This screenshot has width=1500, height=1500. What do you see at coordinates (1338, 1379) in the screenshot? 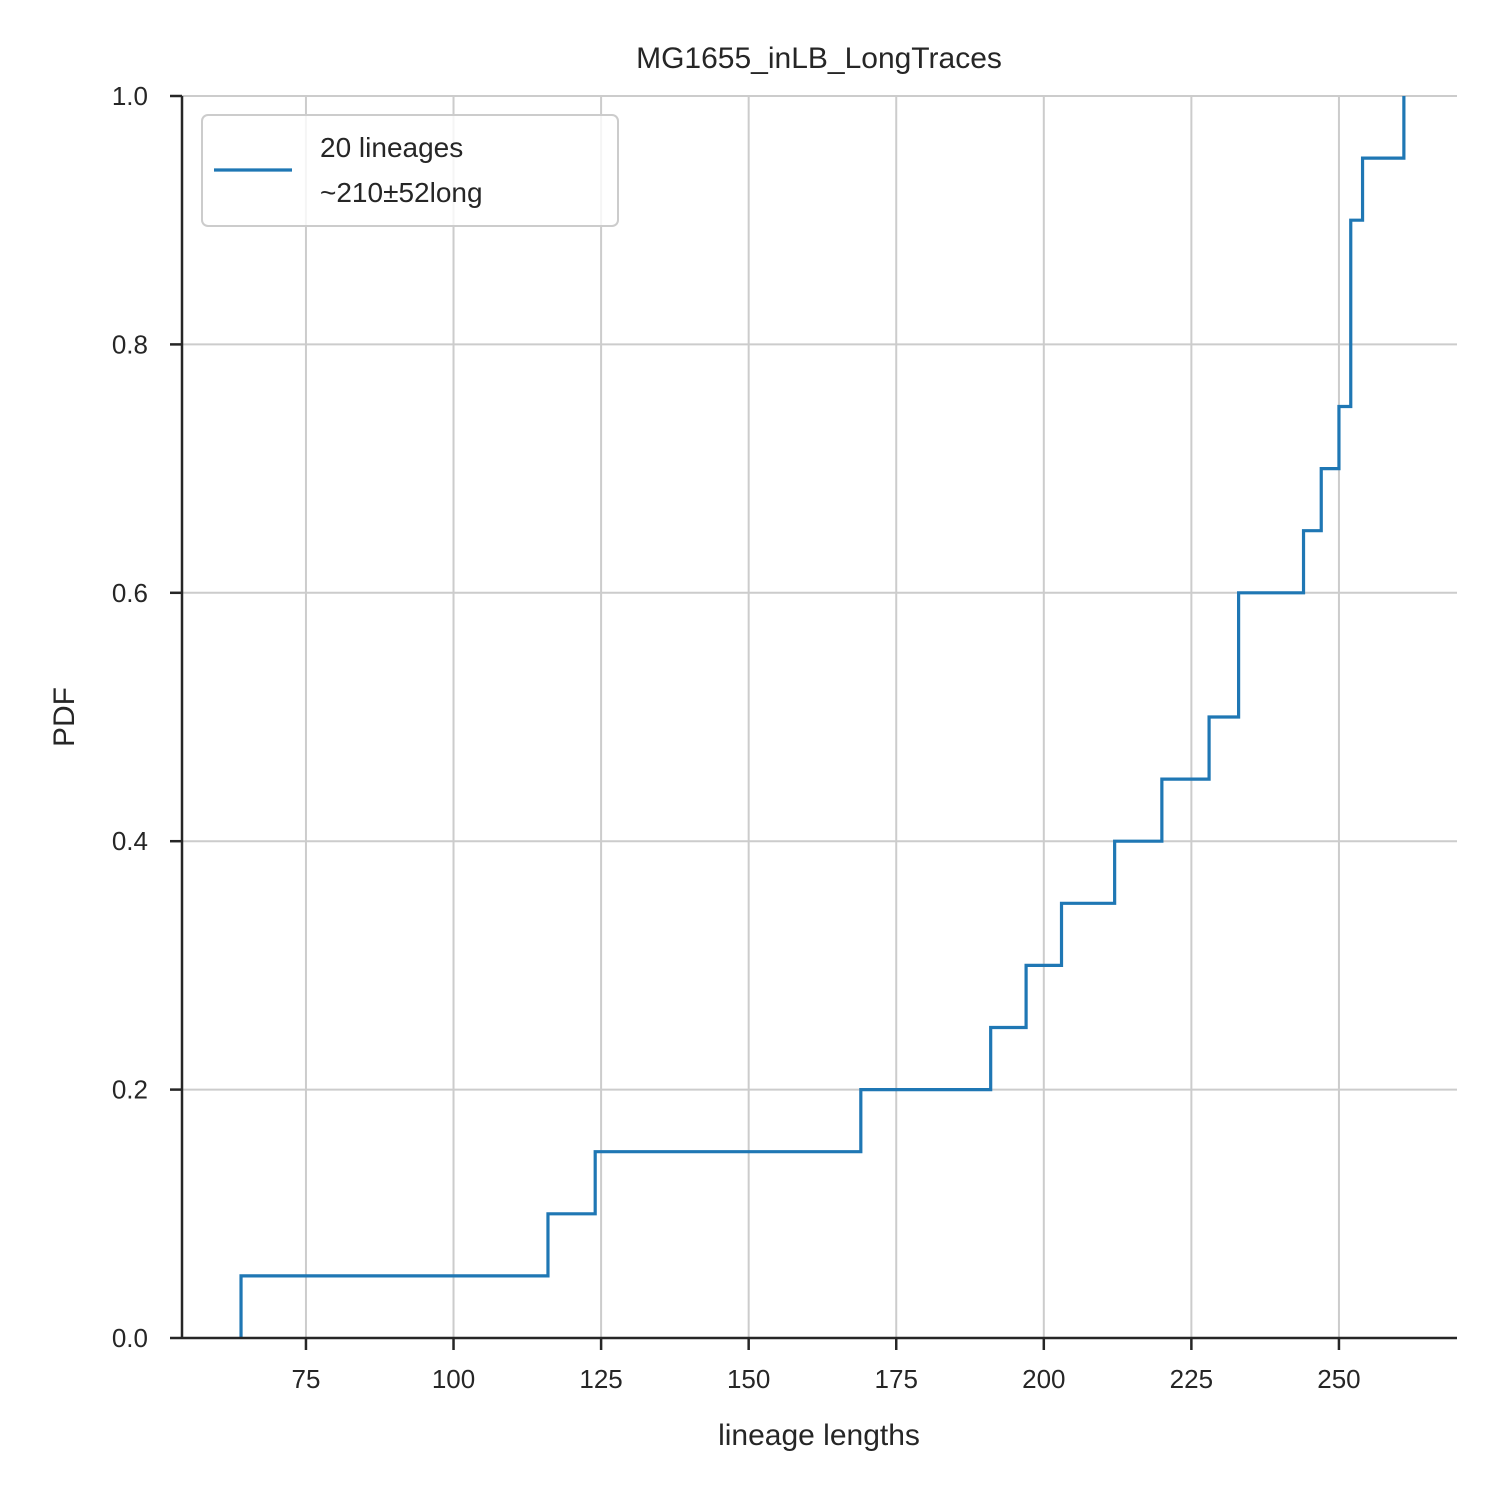
I see `x-tick-label: 250` at bounding box center [1338, 1379].